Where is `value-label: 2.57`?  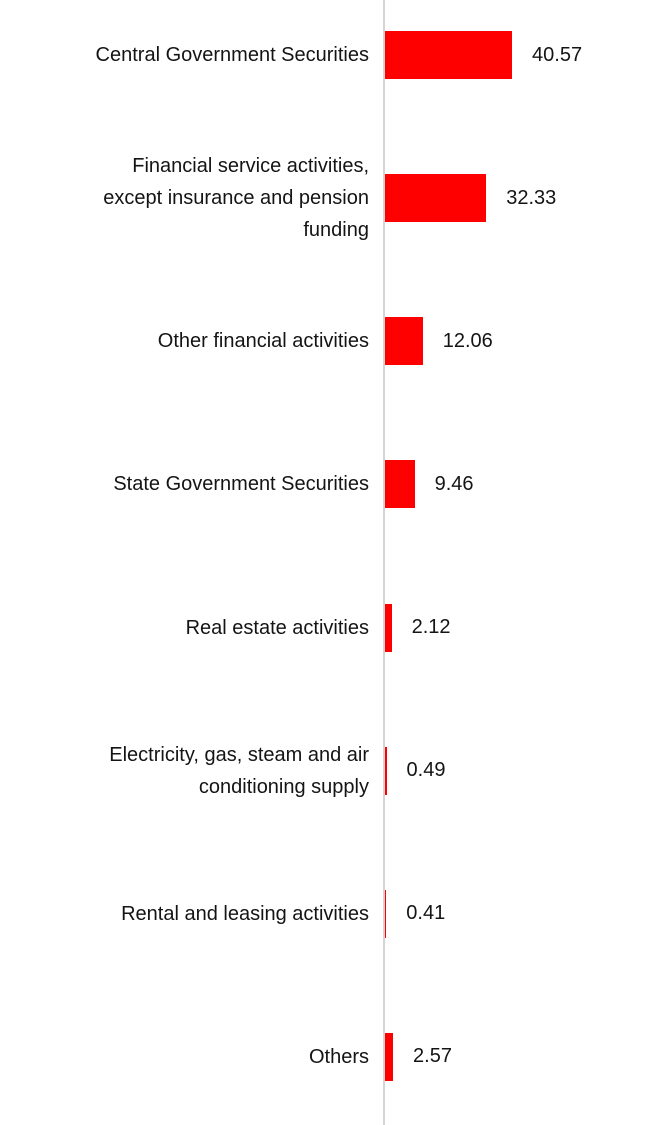
value-label: 2.57 is located at coordinates (432, 1056).